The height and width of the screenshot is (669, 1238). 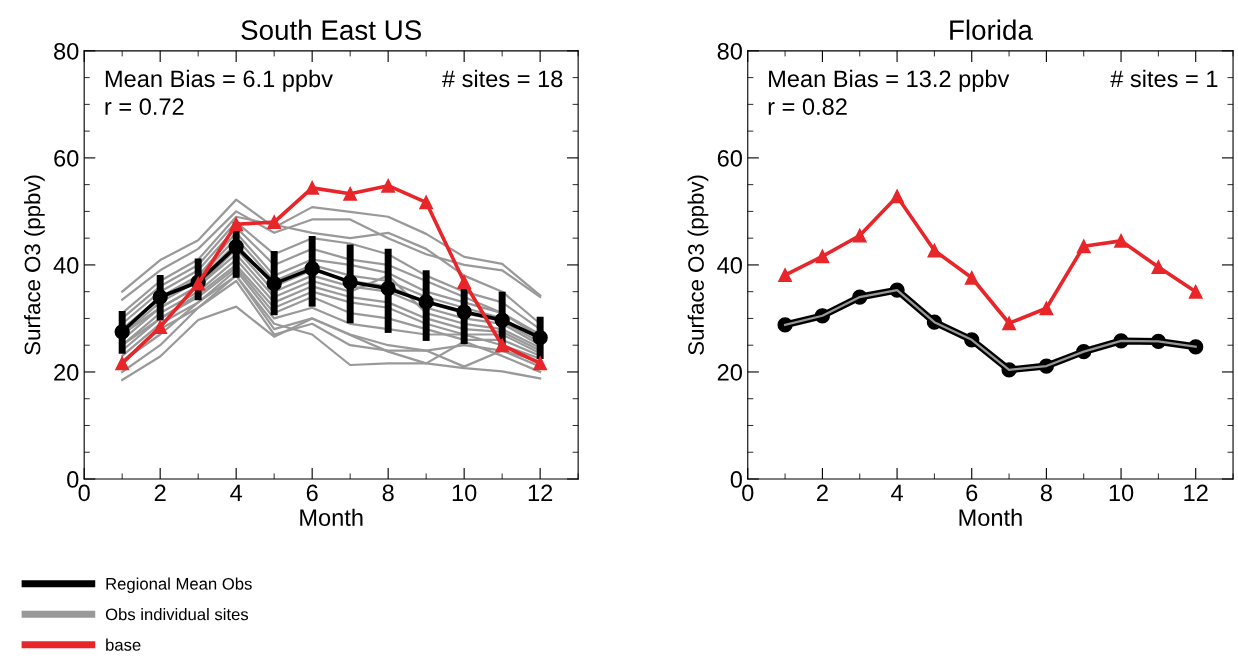 What do you see at coordinates (144, 106) in the screenshot?
I see `annotation: r = 0.72` at bounding box center [144, 106].